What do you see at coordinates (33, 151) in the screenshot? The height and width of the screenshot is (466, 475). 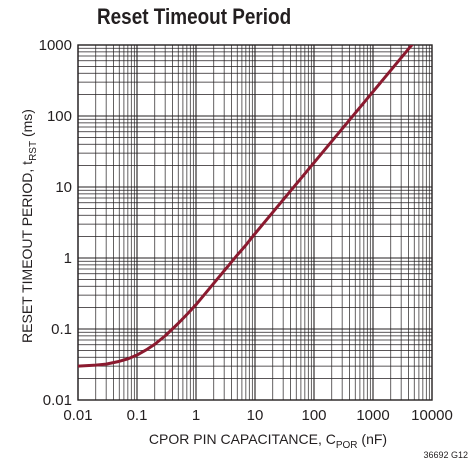 I see `y-axis-label-sub: RST` at bounding box center [33, 151].